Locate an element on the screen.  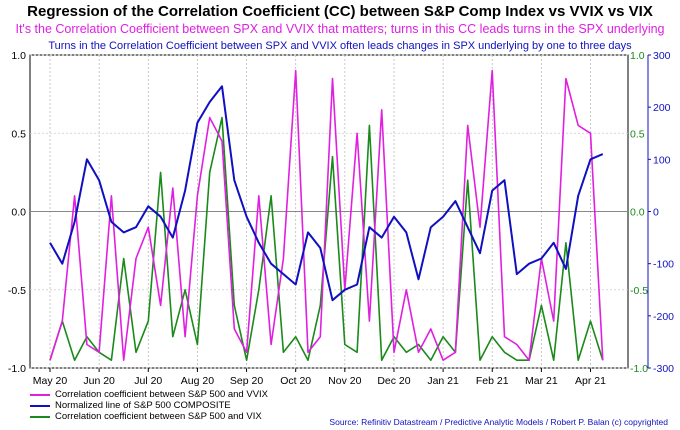
x-tick-label: Aug 20 is located at coordinates (197, 381).